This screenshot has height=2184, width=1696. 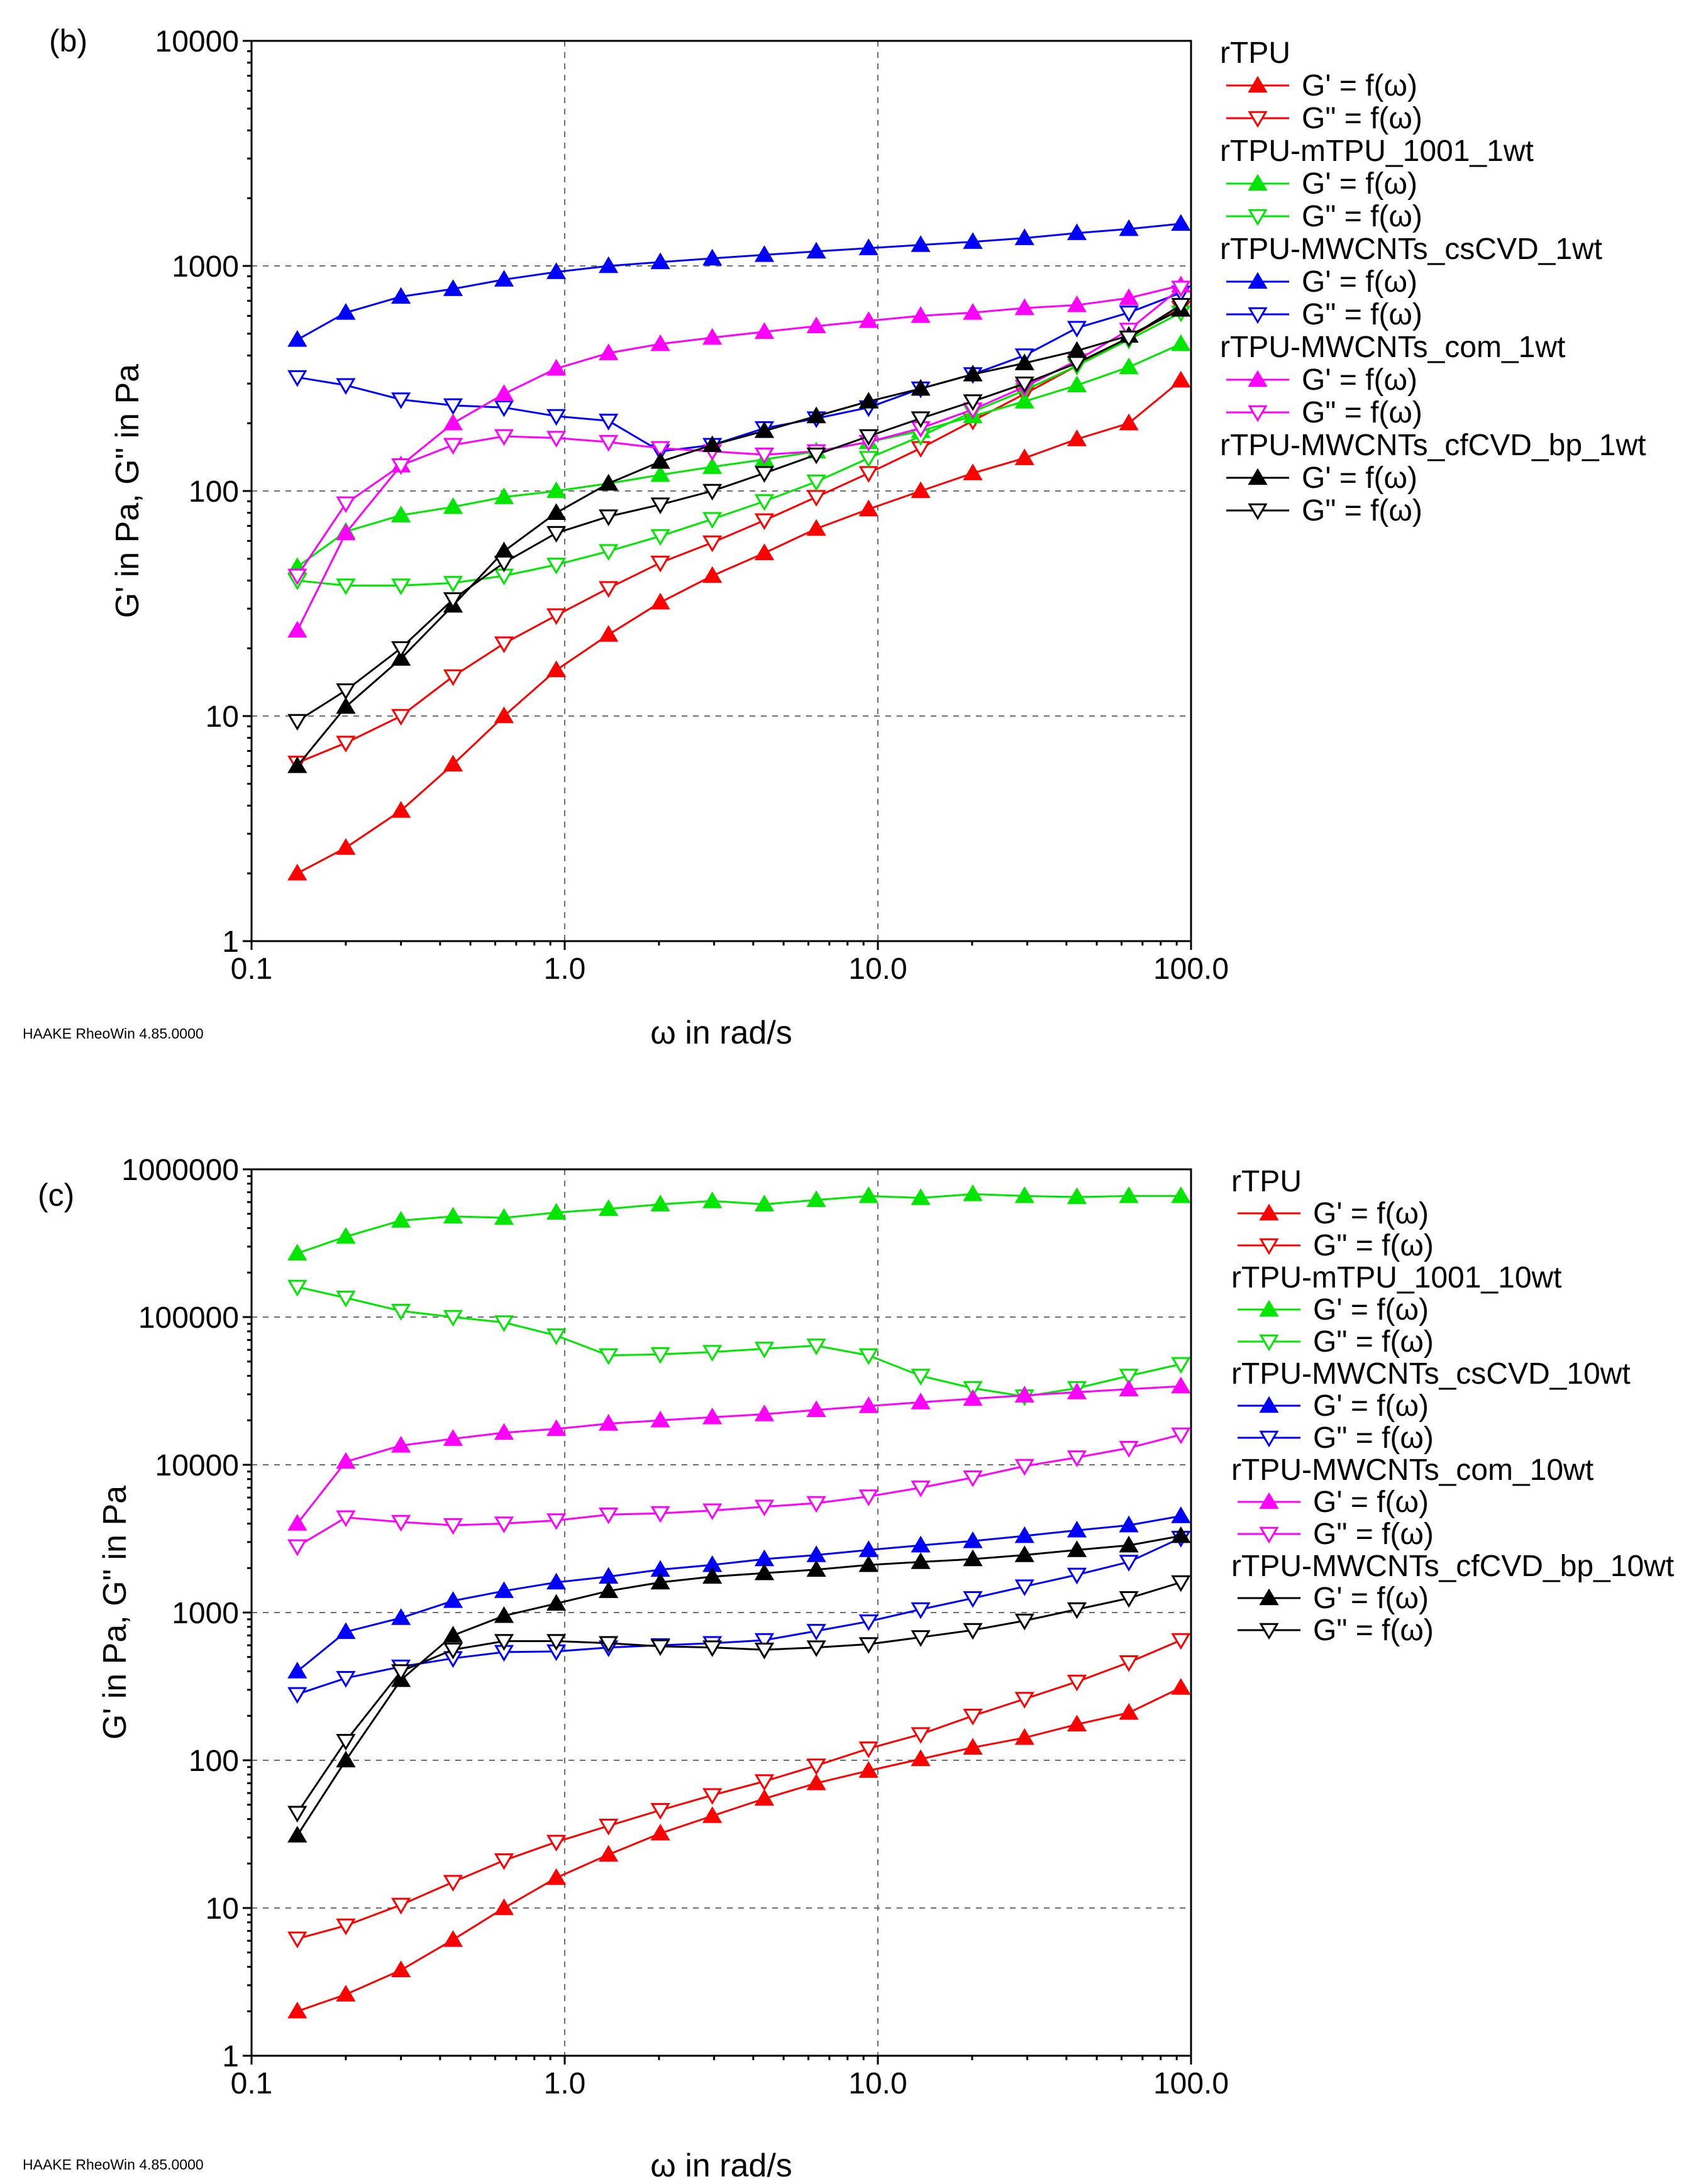 I want to click on legend-group-label: rTPU-MWCNTs_cfCVD_bp_1wt, so click(x=1433, y=445).